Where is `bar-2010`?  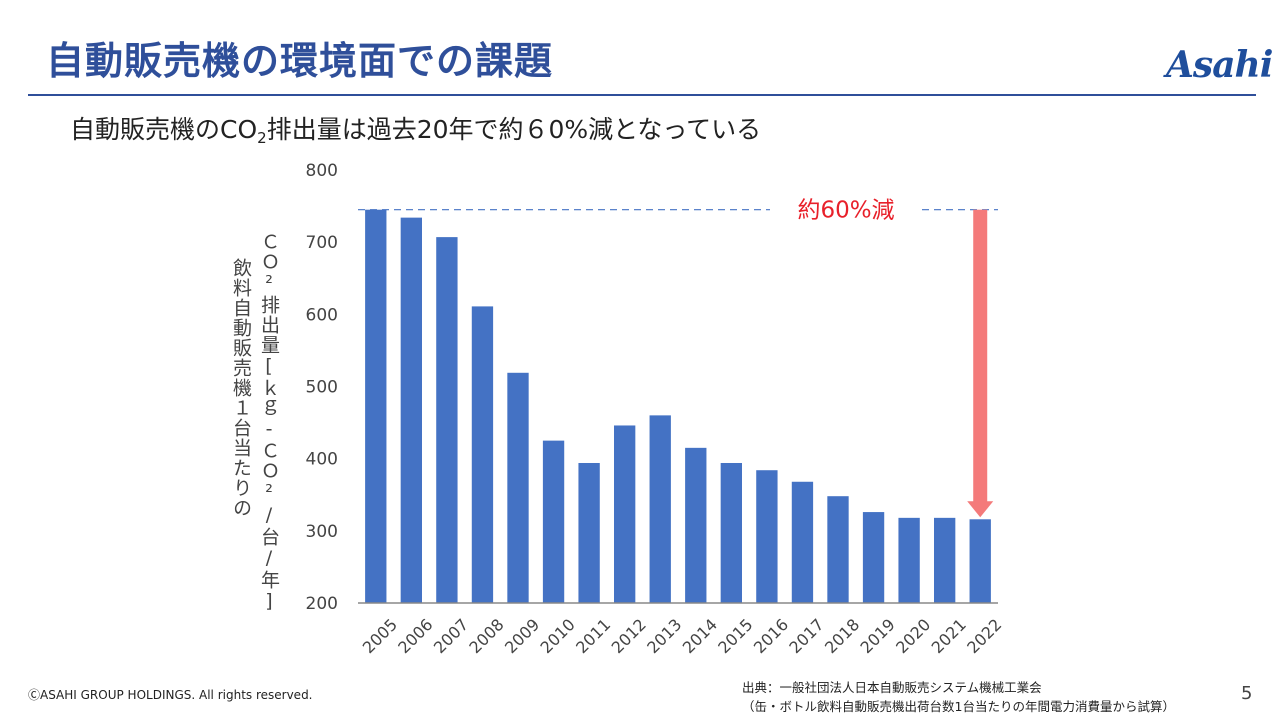
bar-2010 is located at coordinates (553, 521).